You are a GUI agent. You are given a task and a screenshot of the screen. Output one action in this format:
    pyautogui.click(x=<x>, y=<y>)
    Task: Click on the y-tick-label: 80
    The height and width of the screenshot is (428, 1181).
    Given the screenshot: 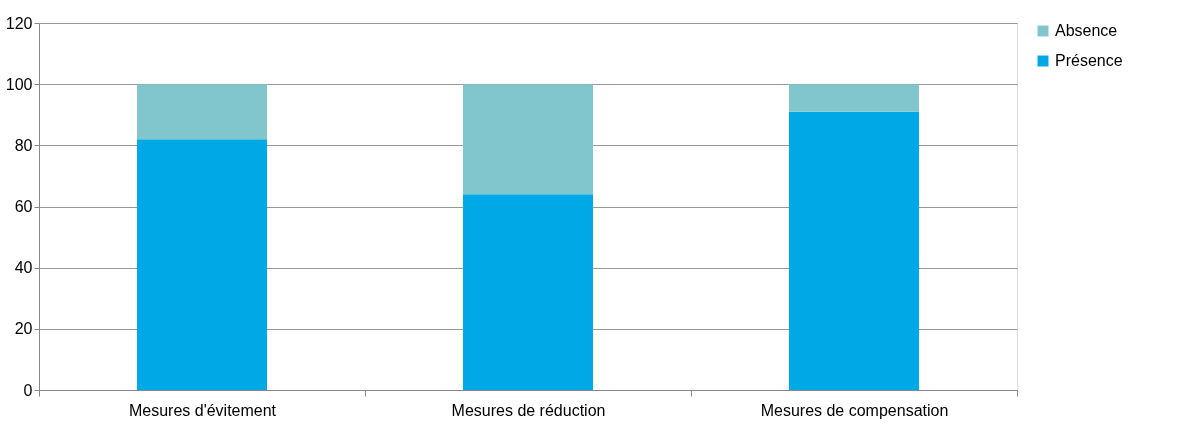 What is the action you would take?
    pyautogui.click(x=23, y=145)
    